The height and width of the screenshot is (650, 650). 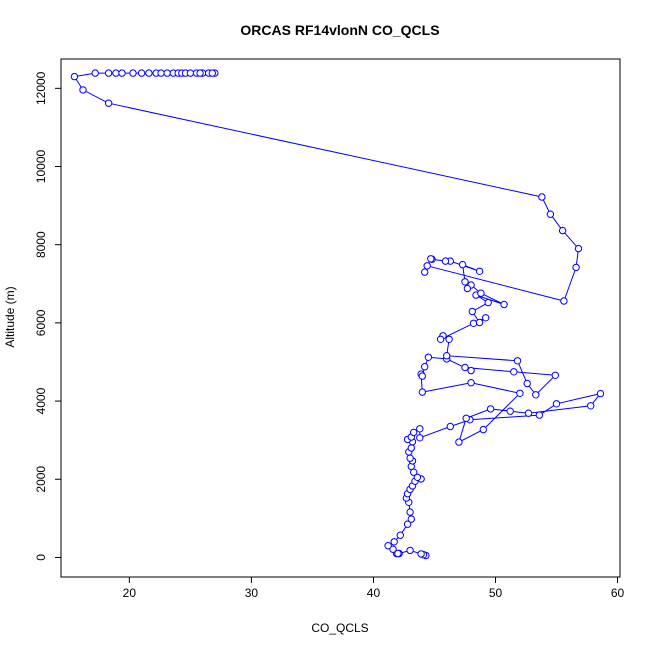 What do you see at coordinates (41, 400) in the screenshot?
I see `y-tick-label: 4000` at bounding box center [41, 400].